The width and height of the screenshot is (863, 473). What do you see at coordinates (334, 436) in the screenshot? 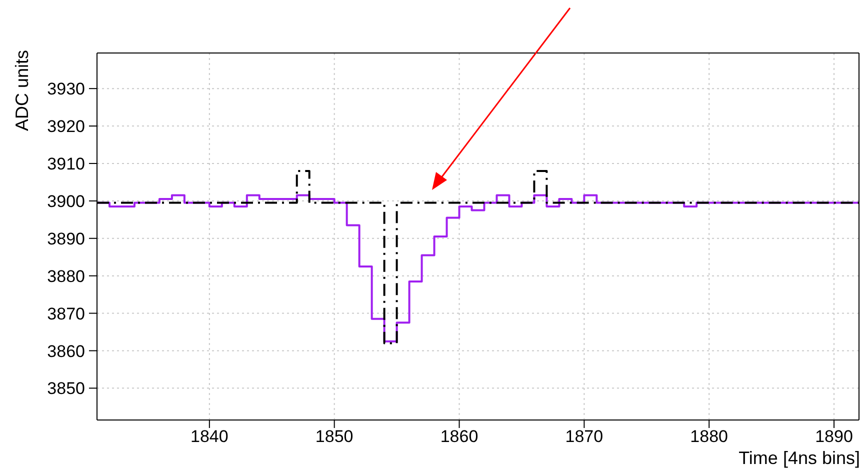
I see `x-tick-label: 1850` at bounding box center [334, 436].